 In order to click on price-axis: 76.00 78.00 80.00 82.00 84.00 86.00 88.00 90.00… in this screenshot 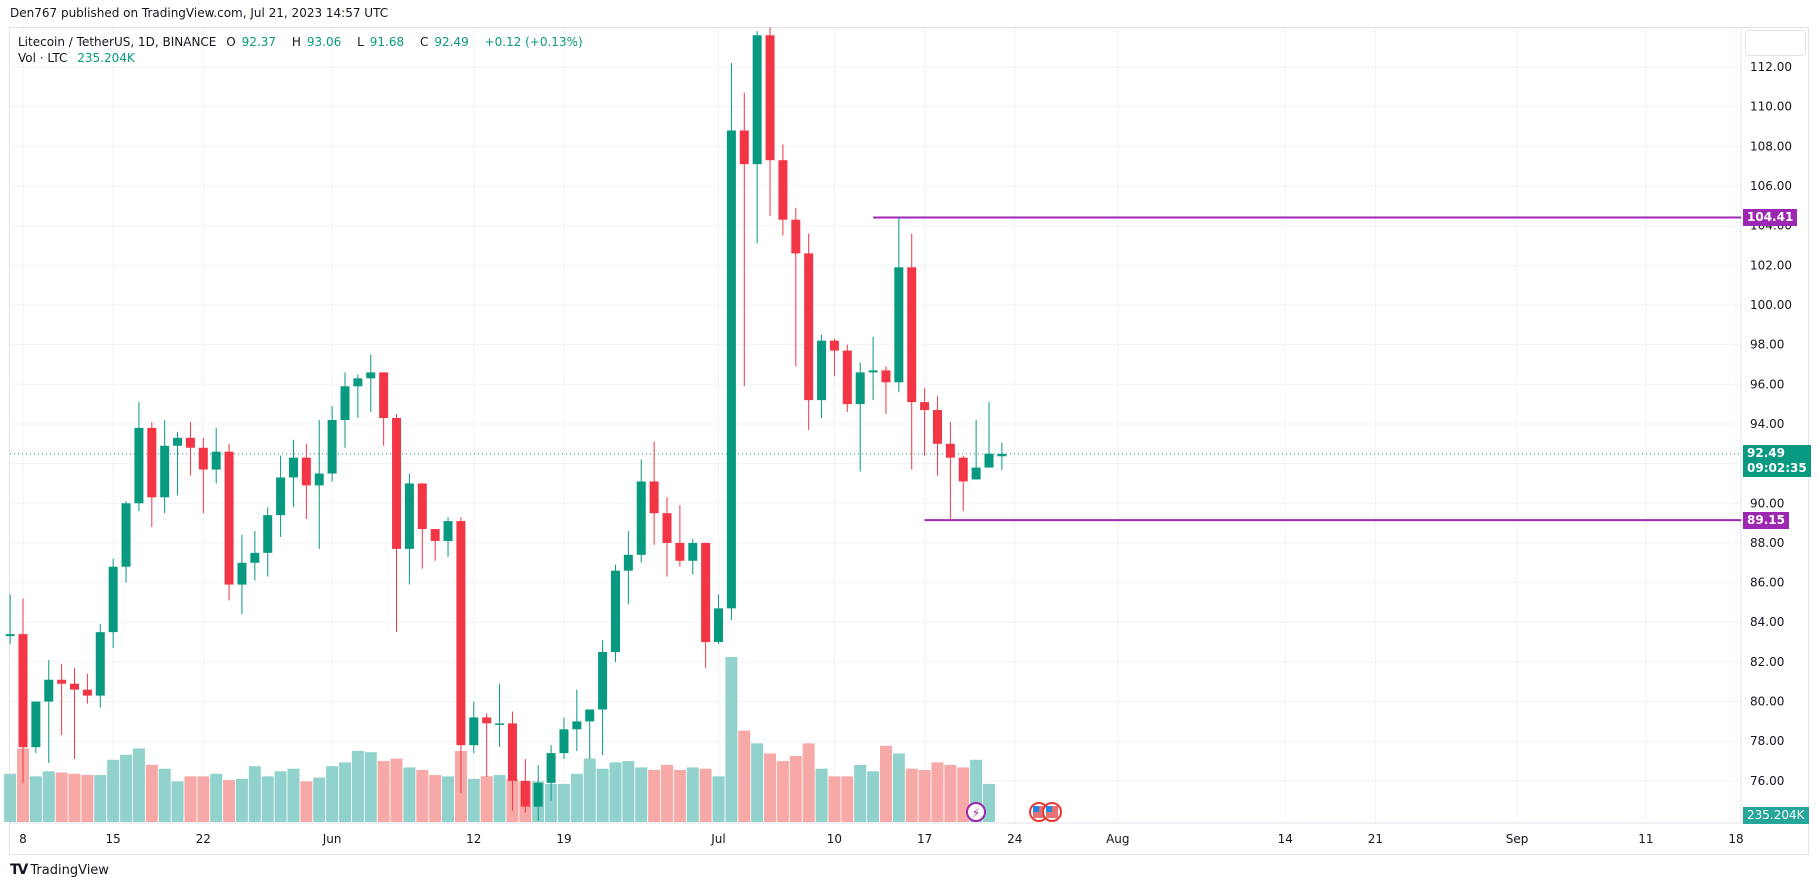, I will do `click(1771, 424)`.